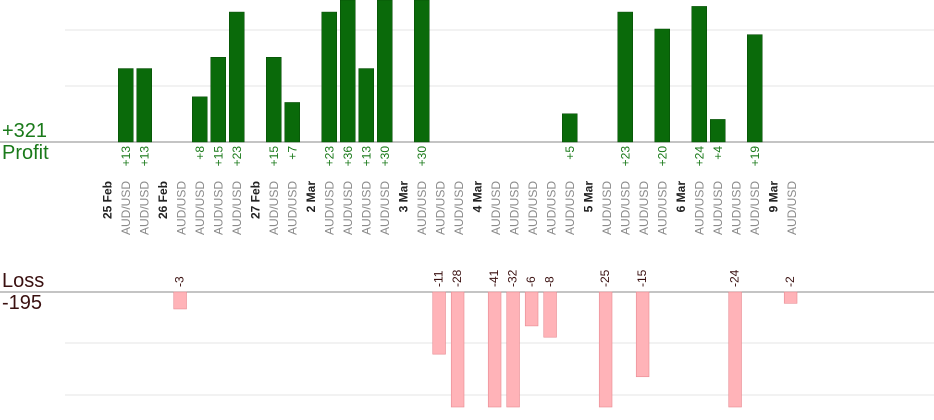 The width and height of the screenshot is (934, 420). Describe the element at coordinates (494, 278) in the screenshot. I see `loss-value-label: -41` at that location.